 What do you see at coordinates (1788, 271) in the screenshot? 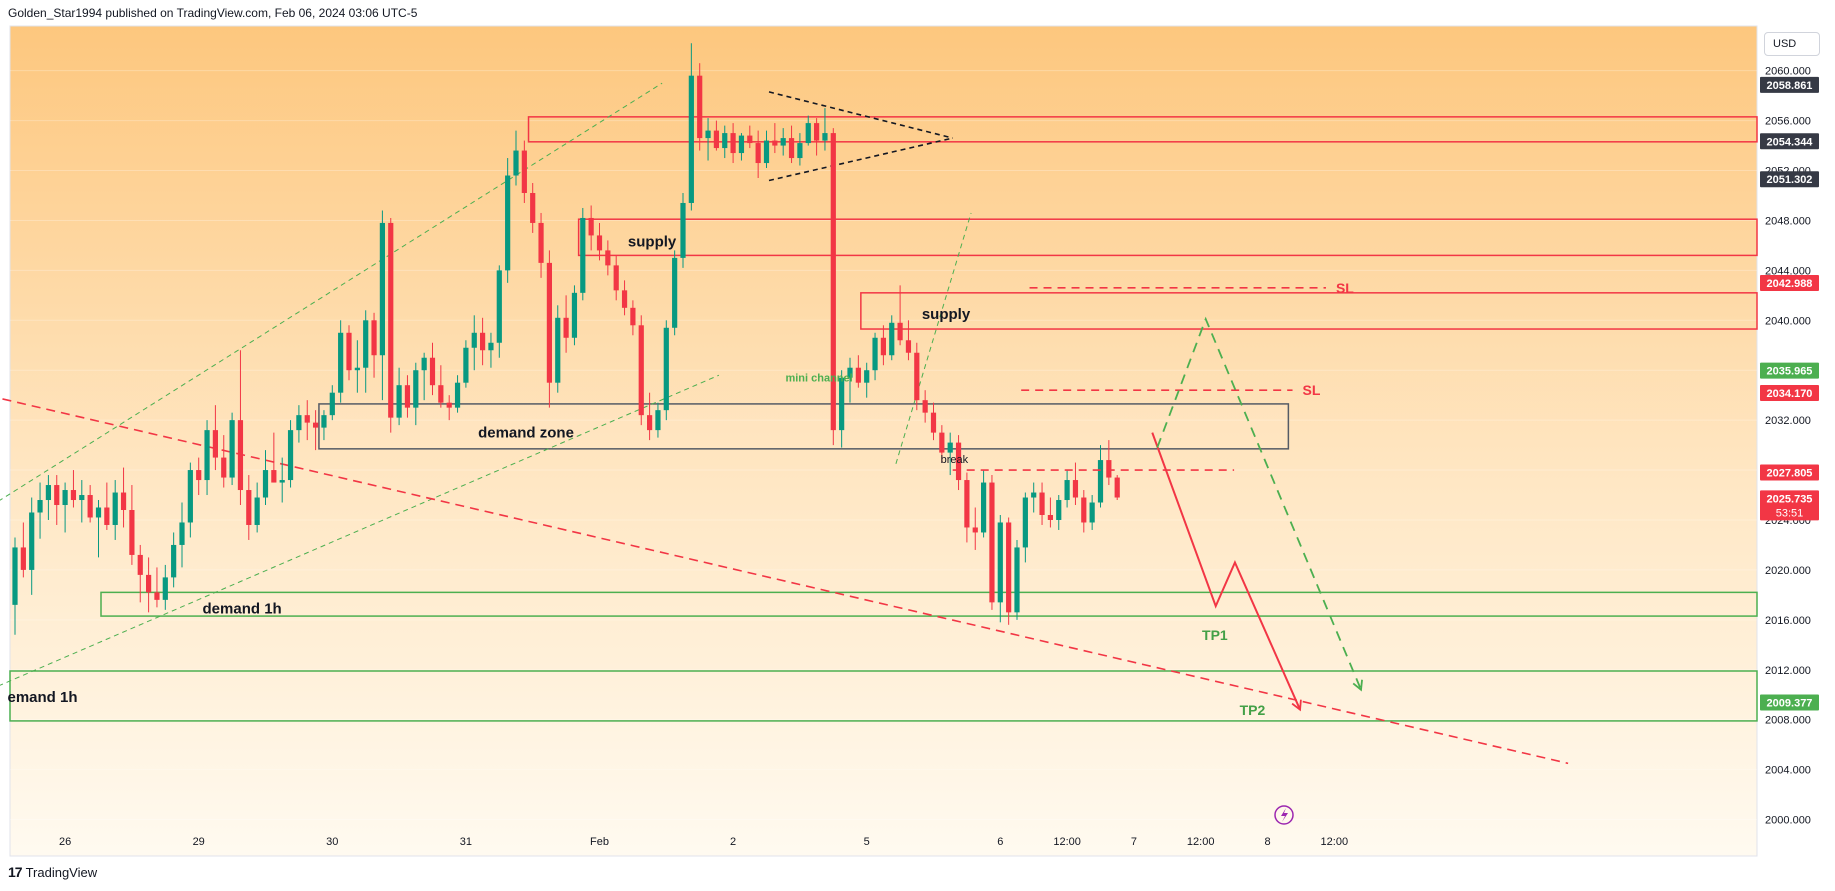
I see `y-tick-label: 2044.000` at bounding box center [1788, 271].